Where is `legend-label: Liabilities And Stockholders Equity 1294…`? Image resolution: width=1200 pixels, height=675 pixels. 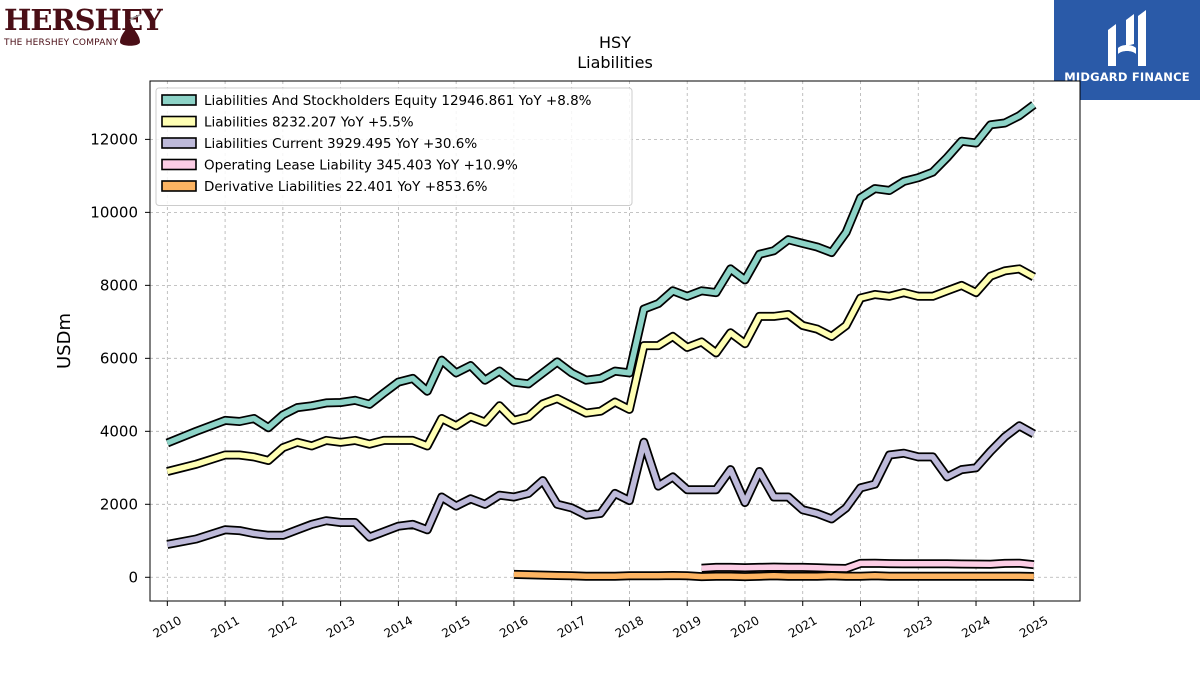 legend-label: Liabilities And Stockholders Equity 1294… is located at coordinates (398, 101).